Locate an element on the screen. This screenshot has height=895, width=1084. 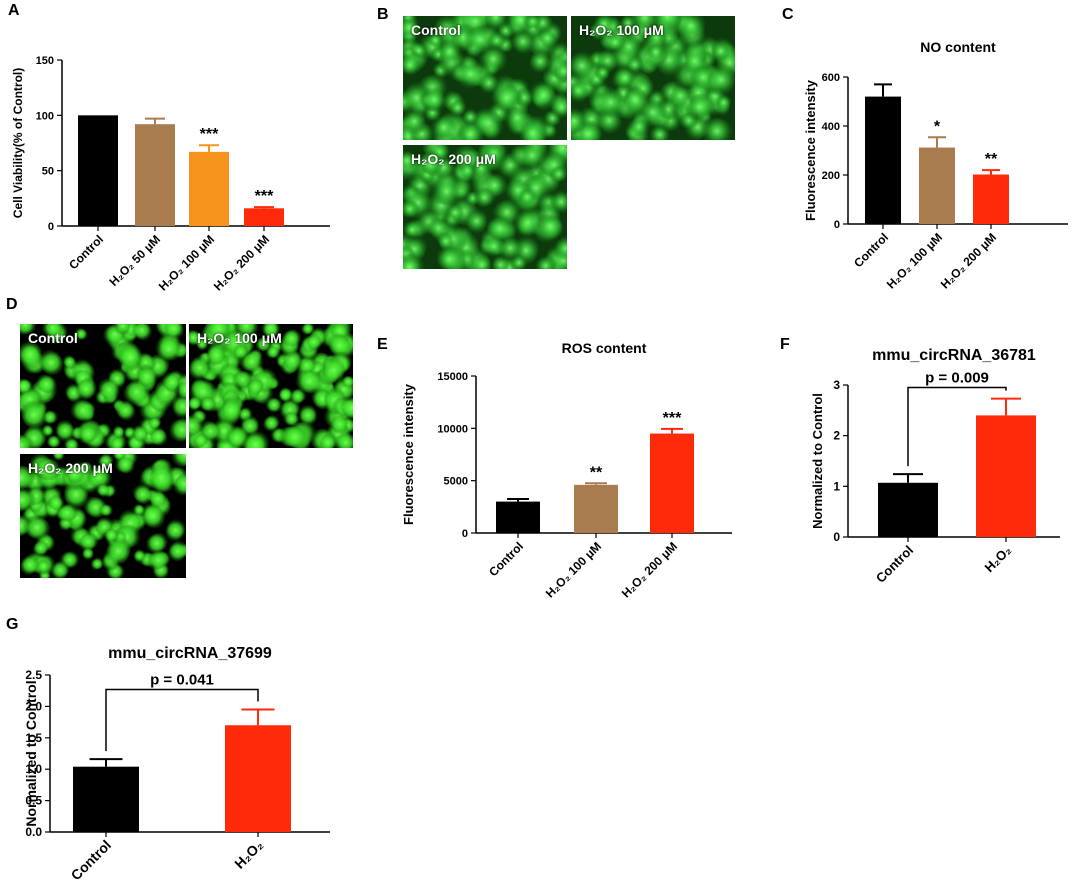
y-tick-label: 50 is located at coordinates (48, 172).